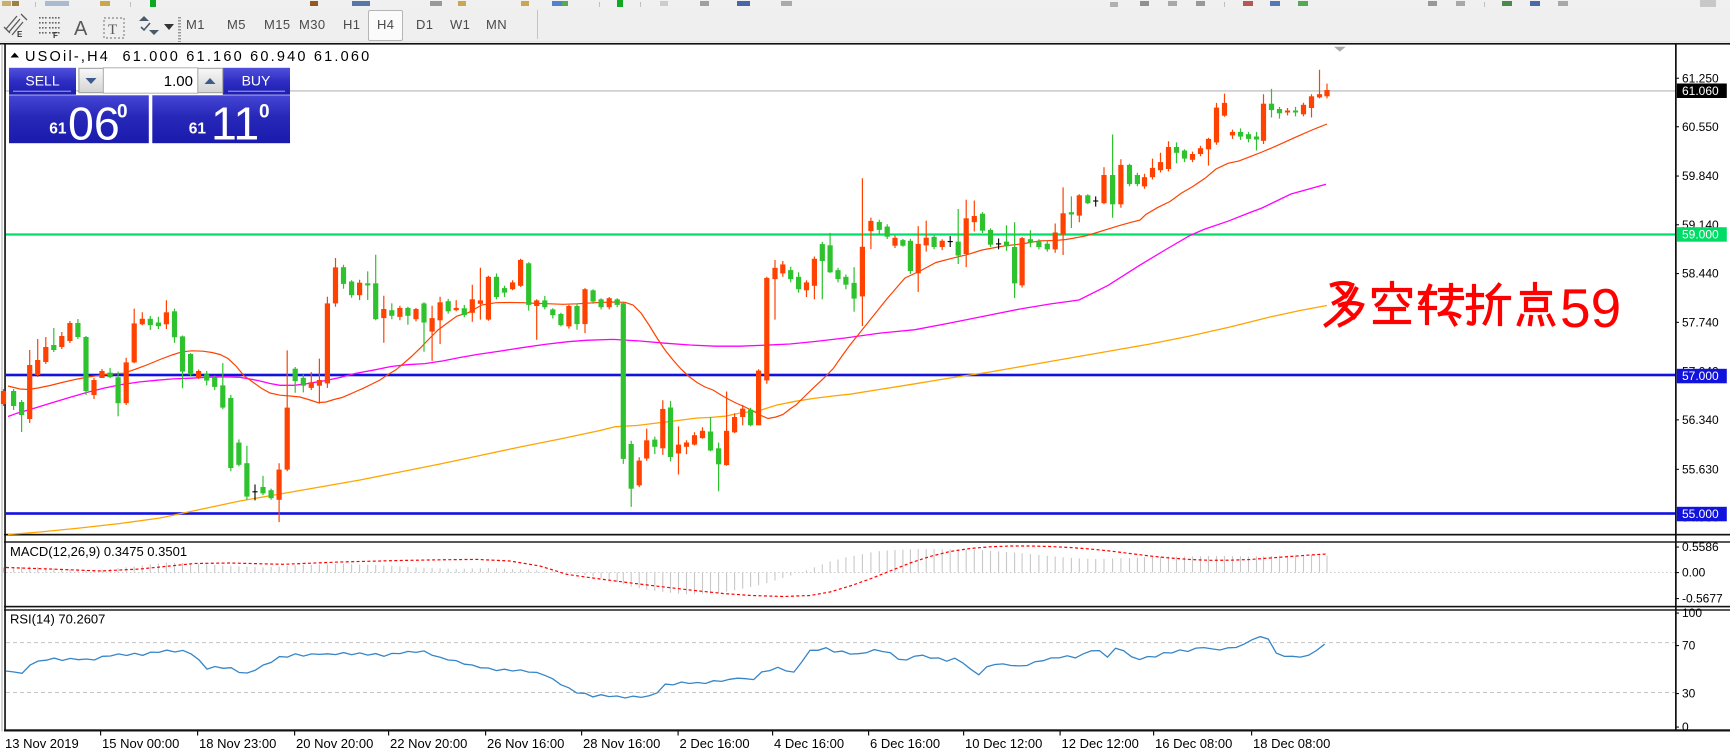  I want to click on svg-text: 1.00, so click(178, 81).